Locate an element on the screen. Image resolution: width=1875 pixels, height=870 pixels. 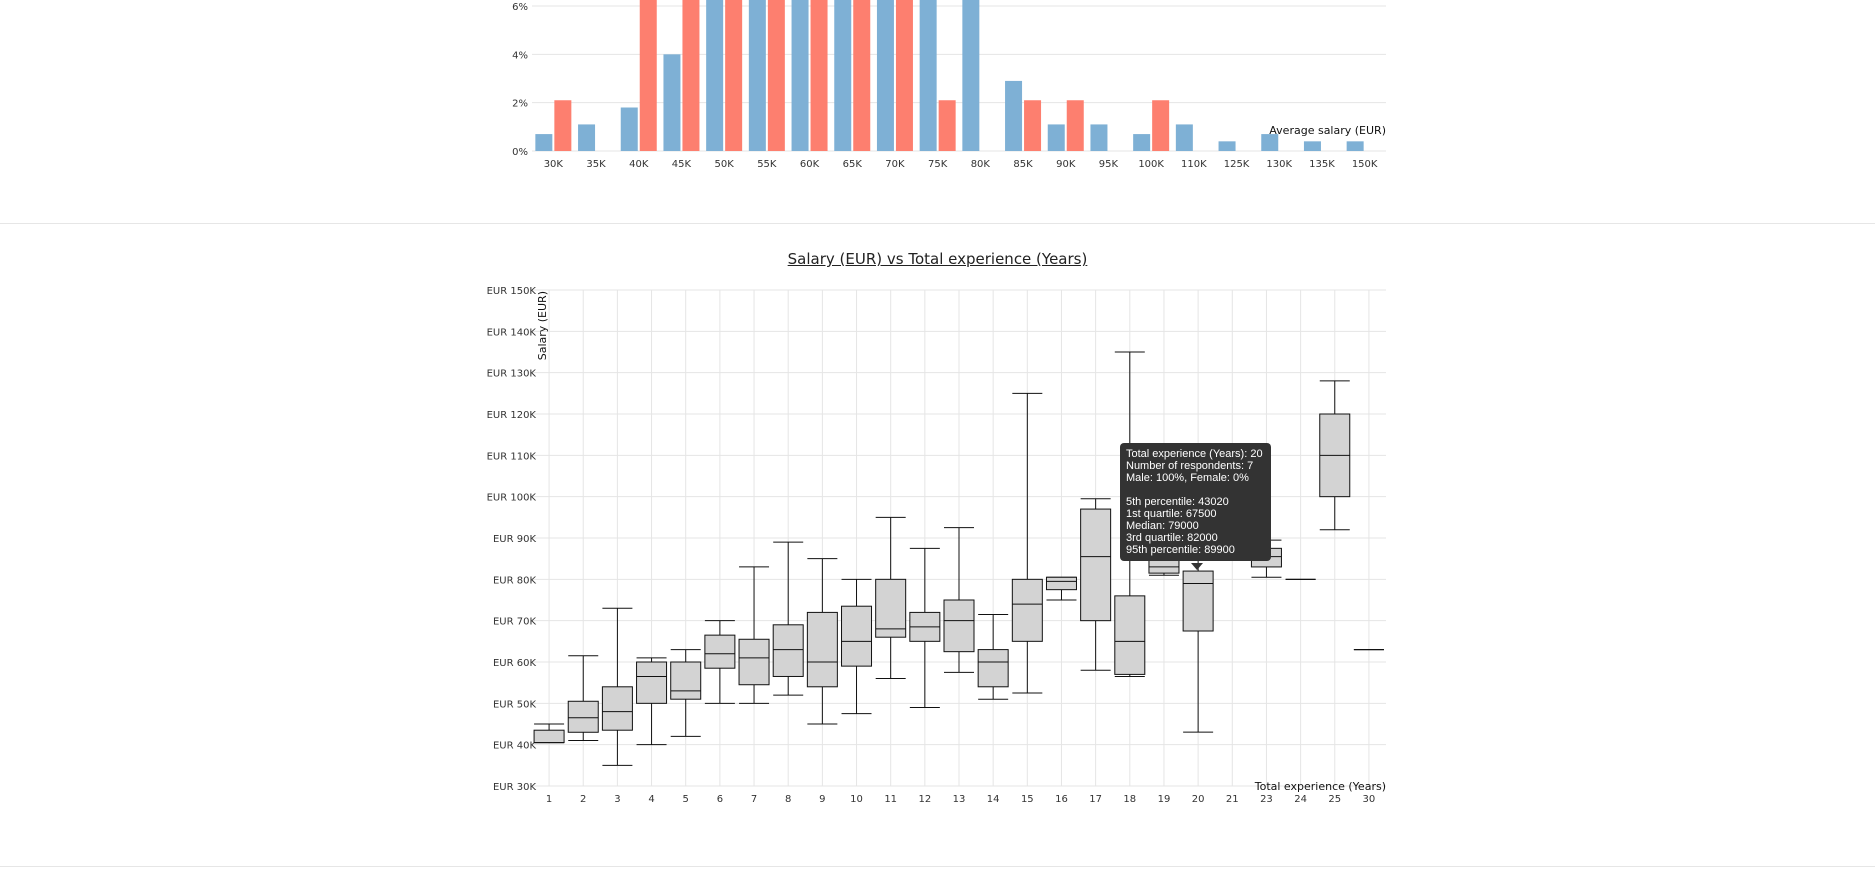
boxplot-x-tick-label: 8 is located at coordinates (788, 799).